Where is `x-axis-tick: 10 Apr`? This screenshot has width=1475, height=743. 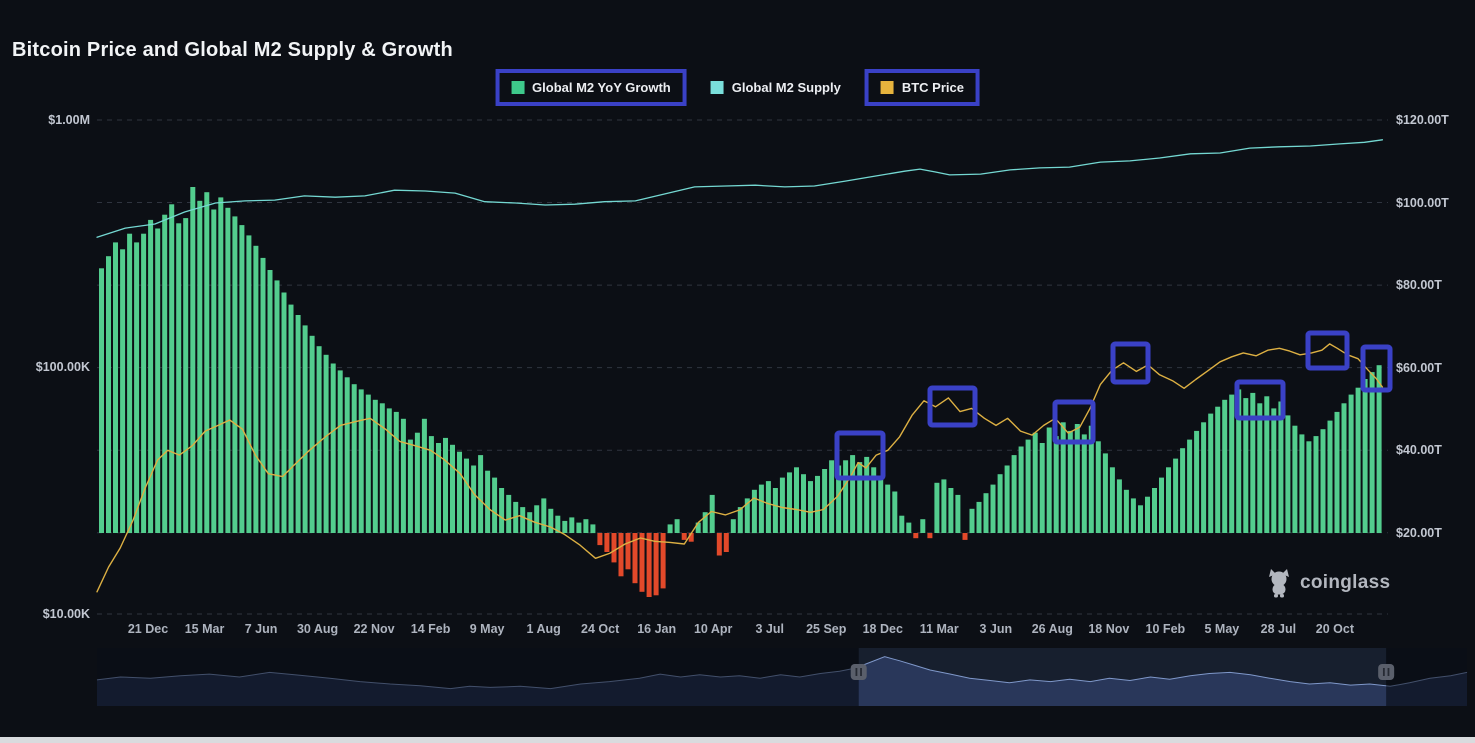 x-axis-tick: 10 Apr is located at coordinates (713, 629).